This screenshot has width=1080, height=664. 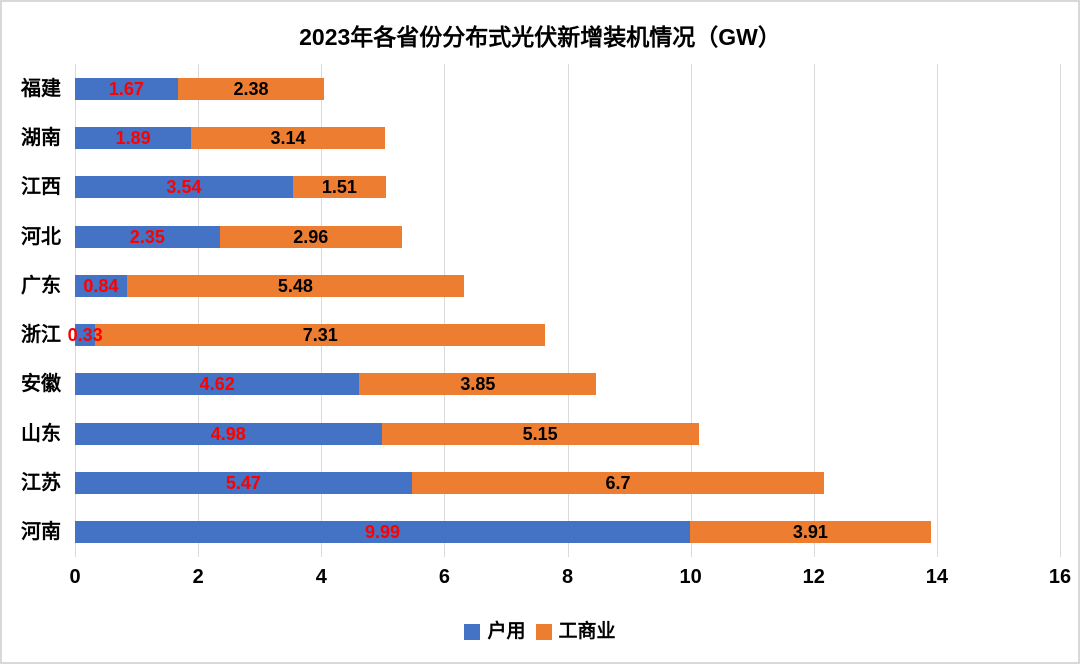 I want to click on bar-segment-户用: 1.89, so click(x=133, y=137).